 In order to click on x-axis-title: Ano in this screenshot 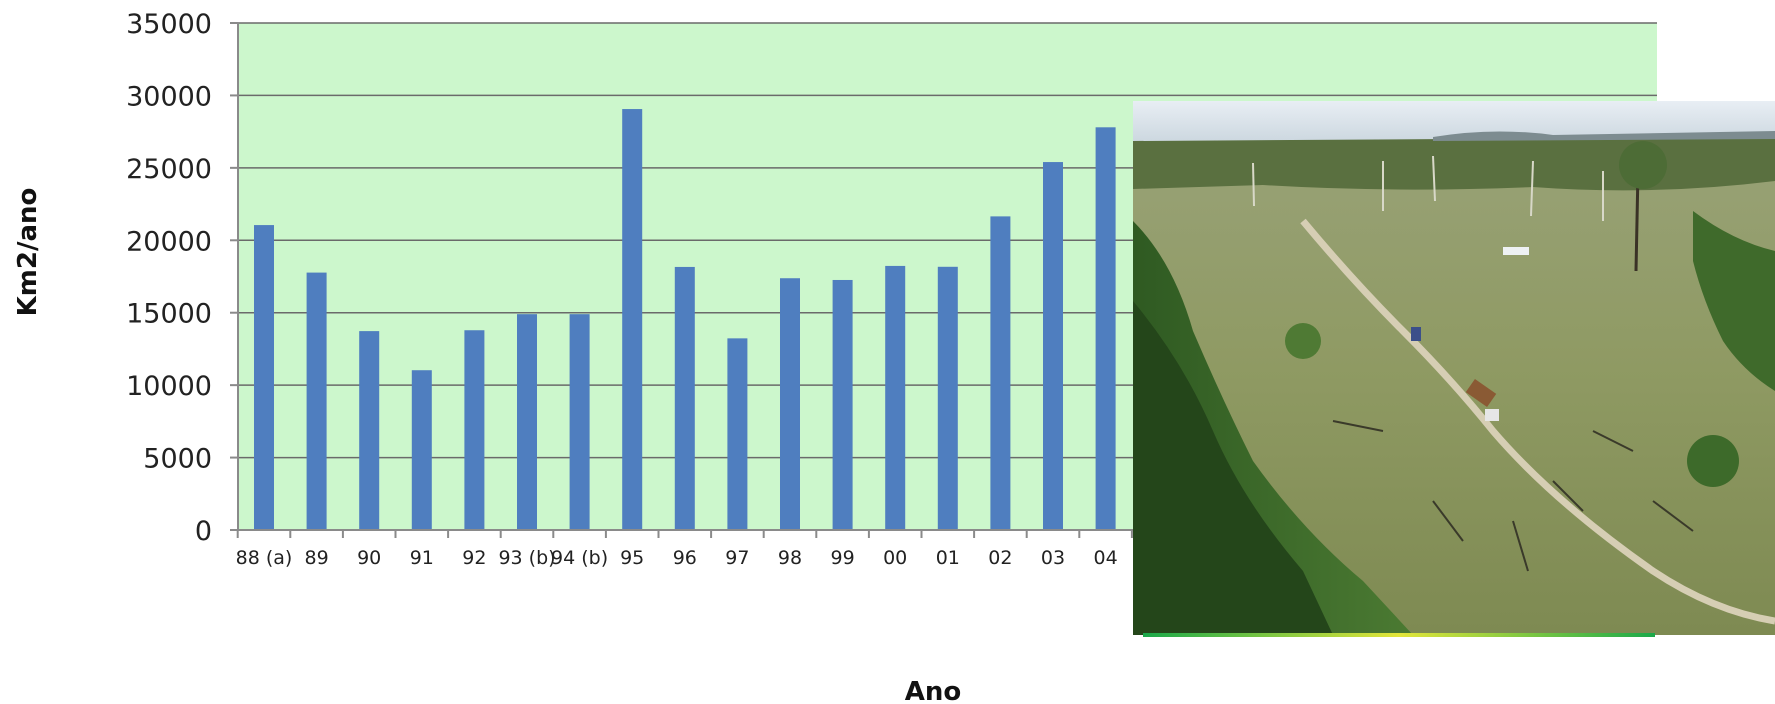, I will do `click(933, 690)`.